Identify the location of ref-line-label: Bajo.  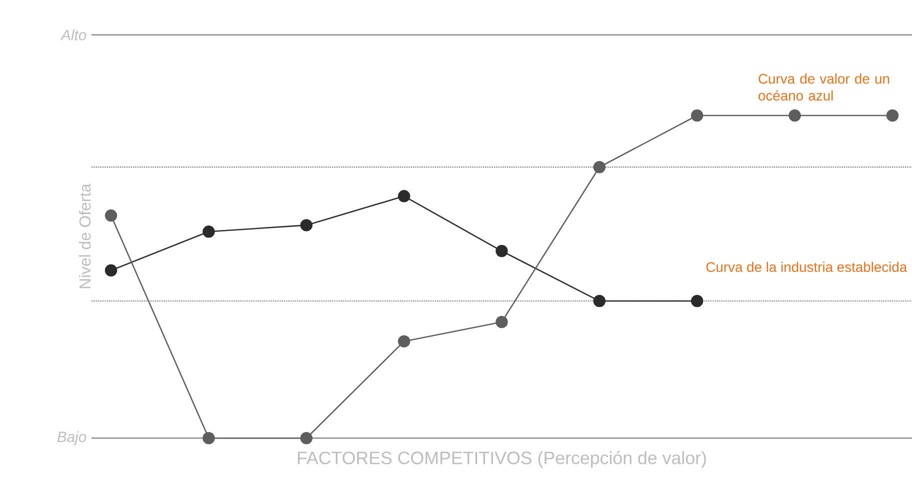
(71, 438).